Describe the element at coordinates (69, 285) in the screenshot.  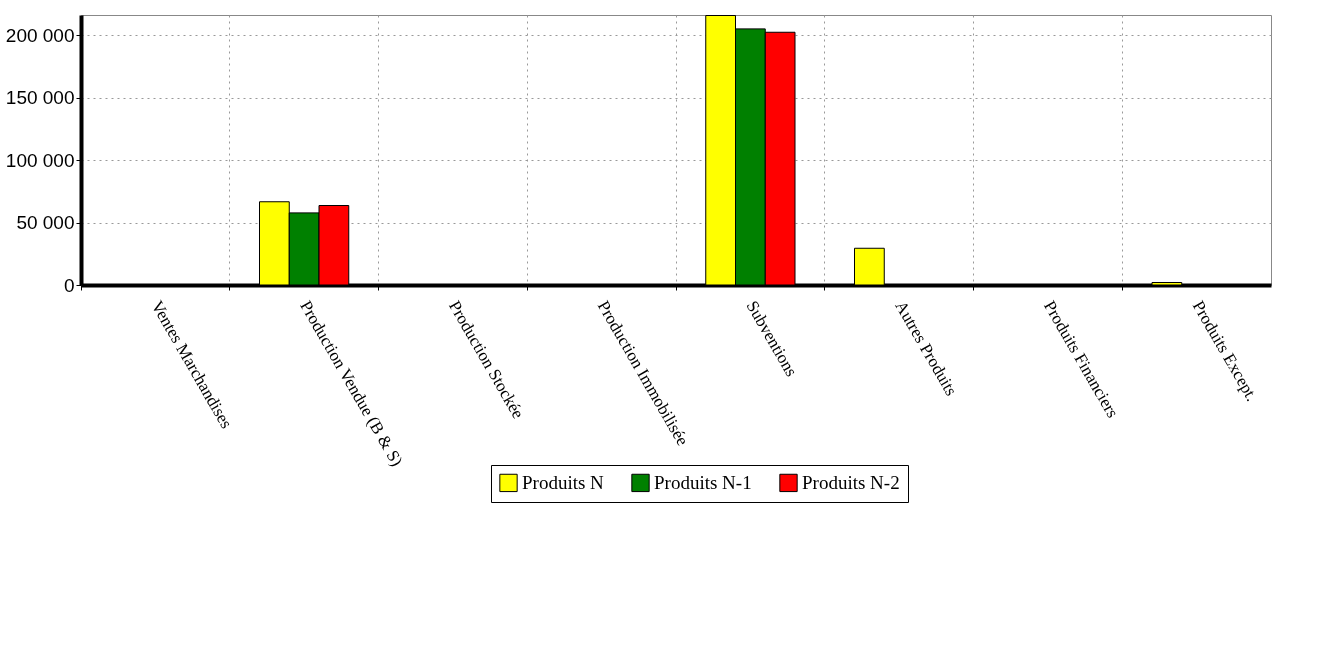
I see `y-tick-label: 0` at that location.